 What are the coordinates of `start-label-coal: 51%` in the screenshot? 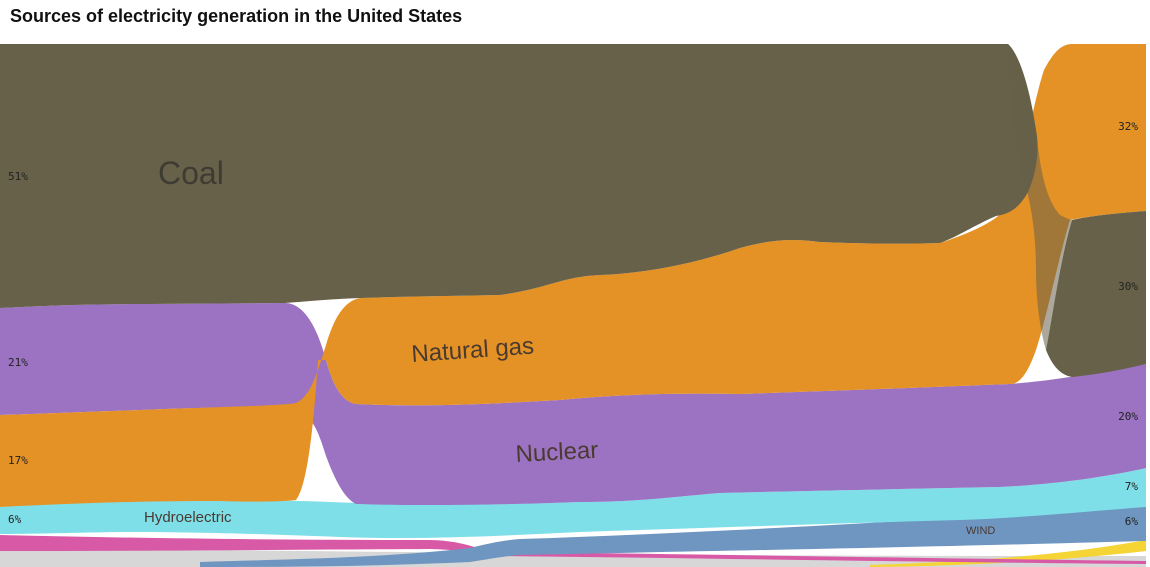 It's located at (18, 176).